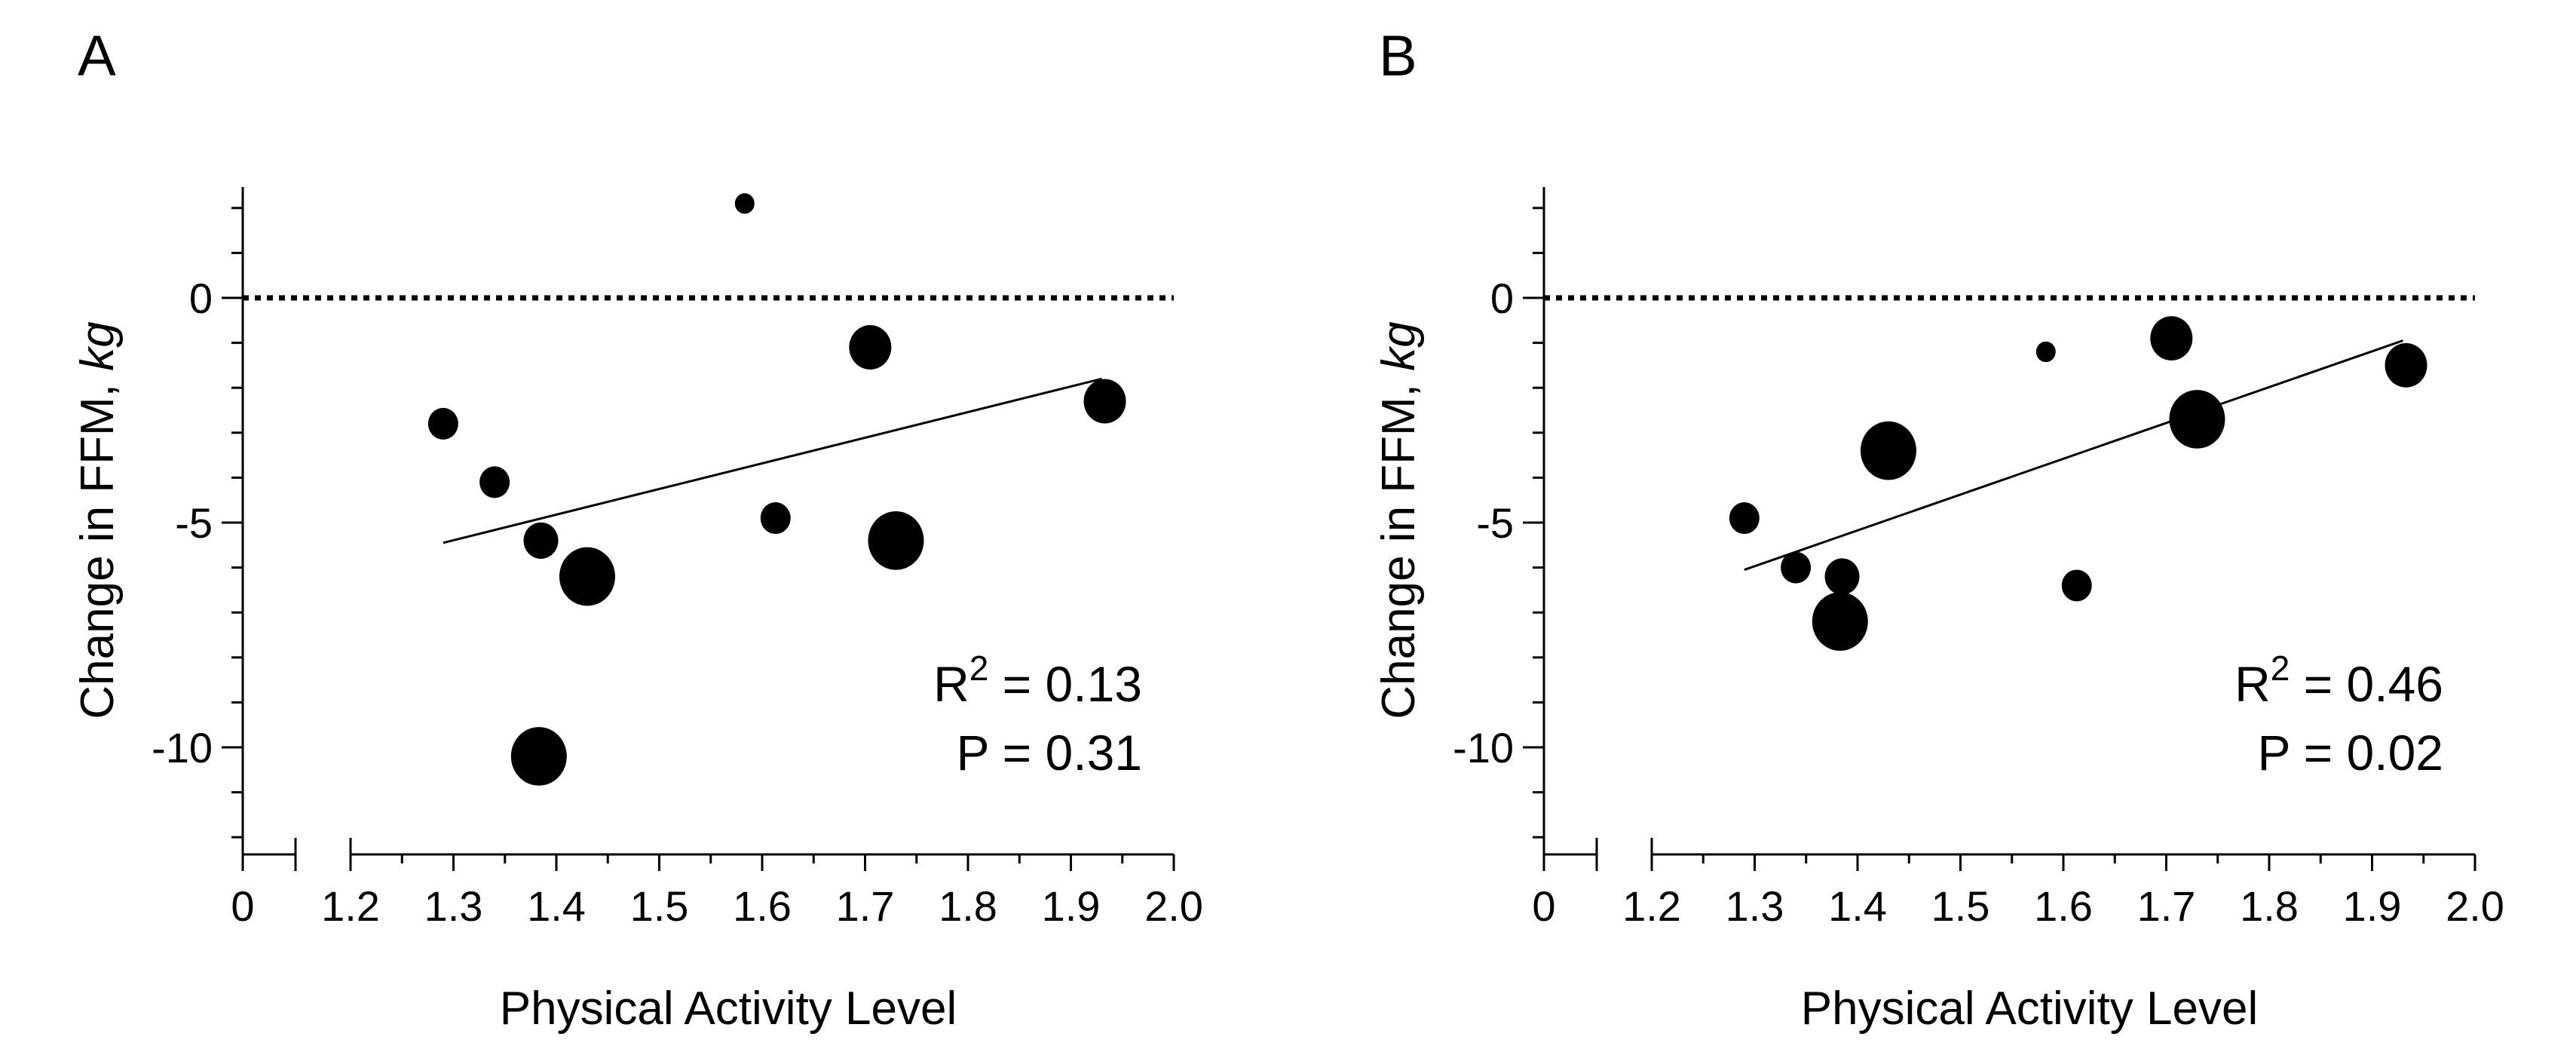 Image resolution: width=2576 pixels, height=1052 pixels. I want to click on r-squared-value: = 0.13, so click(1065, 684).